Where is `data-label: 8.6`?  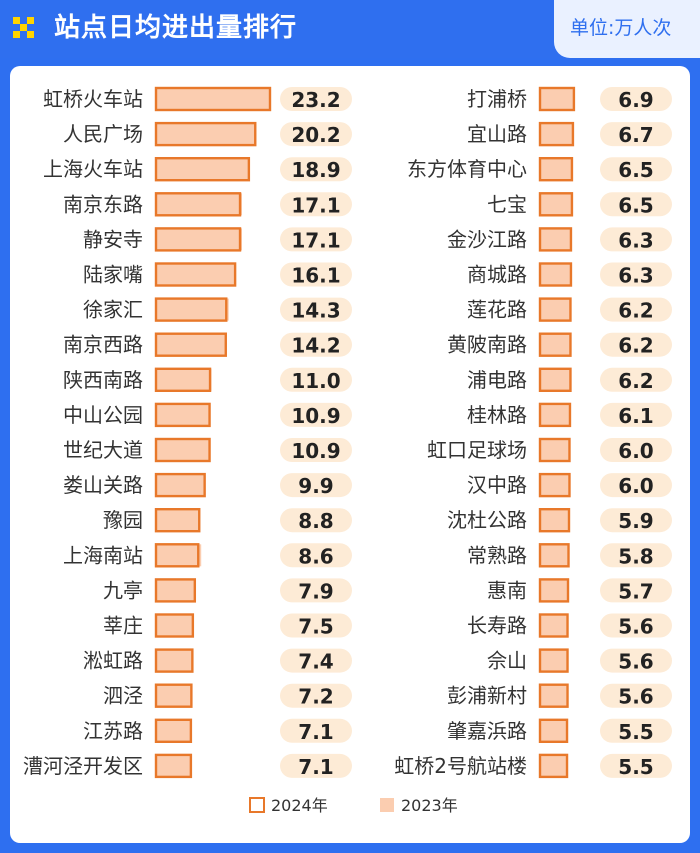
data-label: 8.6 is located at coordinates (315, 556).